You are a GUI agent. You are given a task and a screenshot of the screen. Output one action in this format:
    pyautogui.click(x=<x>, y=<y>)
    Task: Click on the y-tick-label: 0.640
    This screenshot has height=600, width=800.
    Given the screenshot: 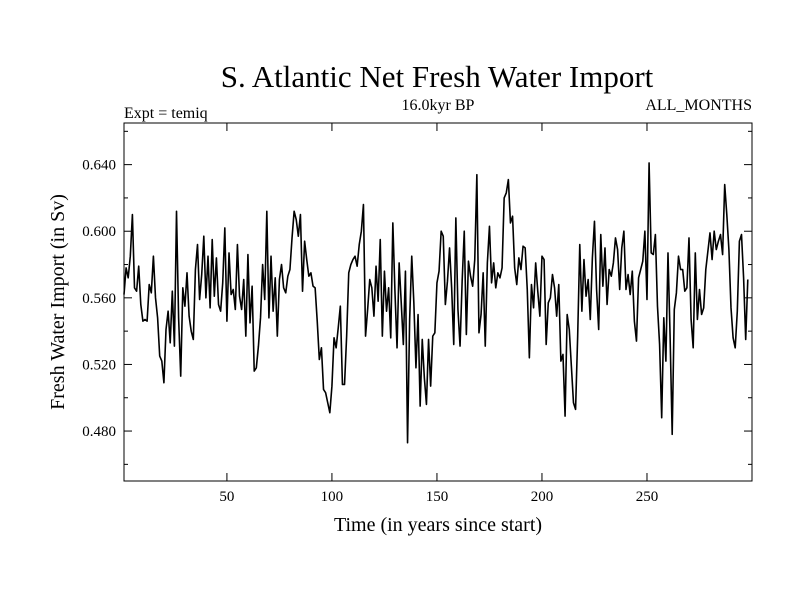 What is the action you would take?
    pyautogui.click(x=99, y=166)
    